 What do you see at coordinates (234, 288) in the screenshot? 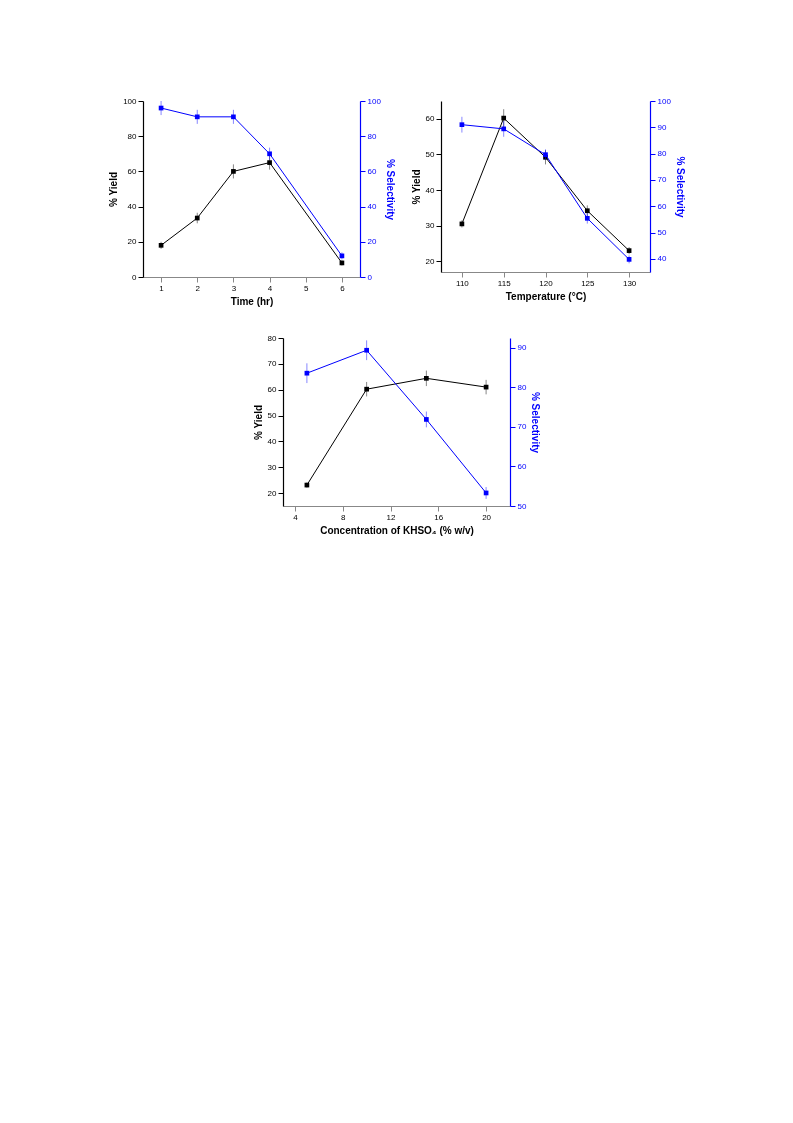
I see `x-tick-label: 3` at bounding box center [234, 288].